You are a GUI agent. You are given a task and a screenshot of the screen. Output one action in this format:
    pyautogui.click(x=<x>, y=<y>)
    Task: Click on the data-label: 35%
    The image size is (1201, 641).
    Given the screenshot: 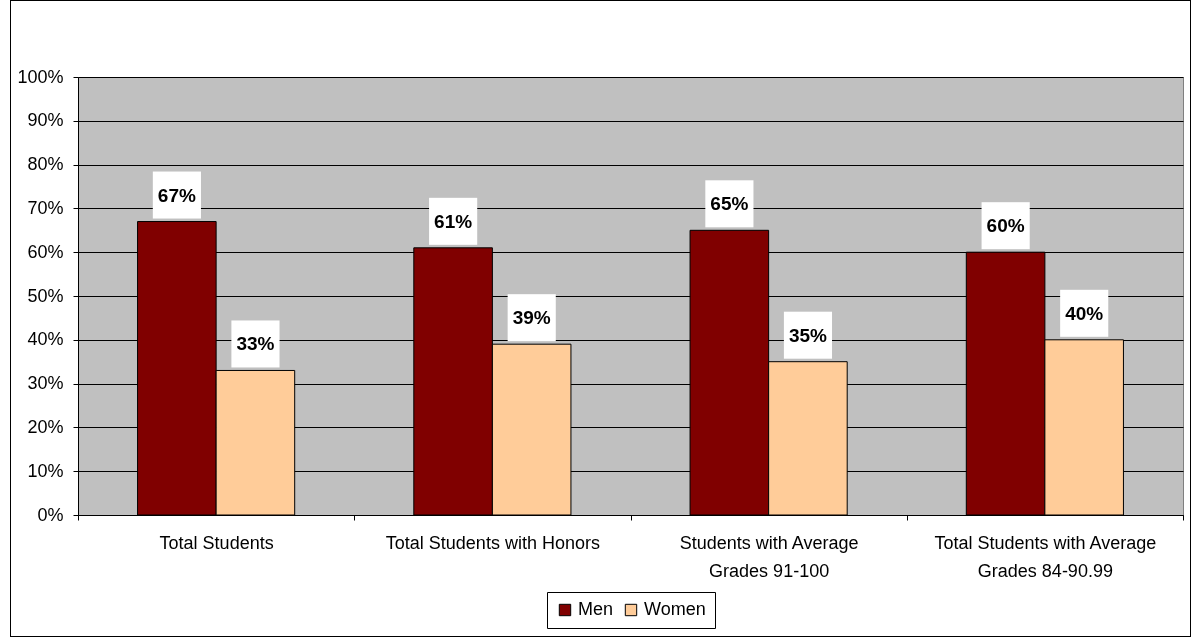 What is the action you would take?
    pyautogui.click(x=808, y=335)
    